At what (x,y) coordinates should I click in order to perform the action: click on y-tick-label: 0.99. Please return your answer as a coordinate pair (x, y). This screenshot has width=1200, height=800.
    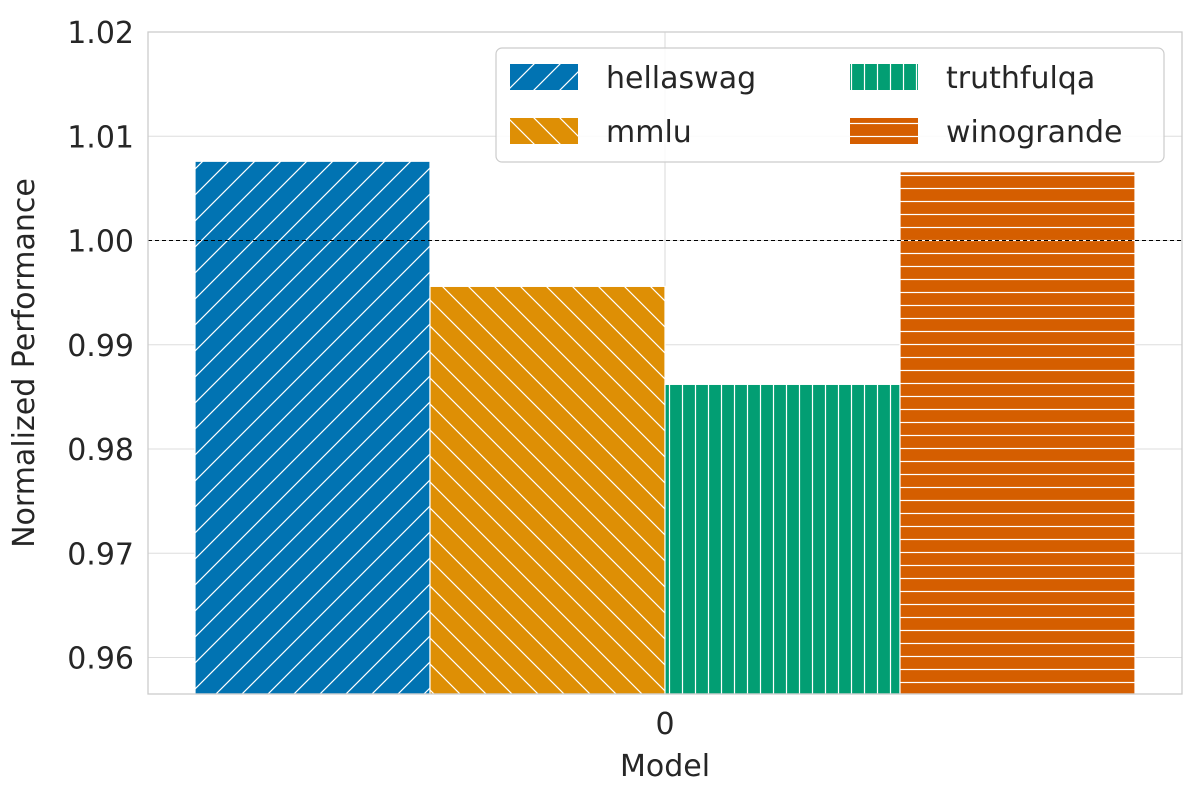
    Looking at the image, I should click on (100, 346).